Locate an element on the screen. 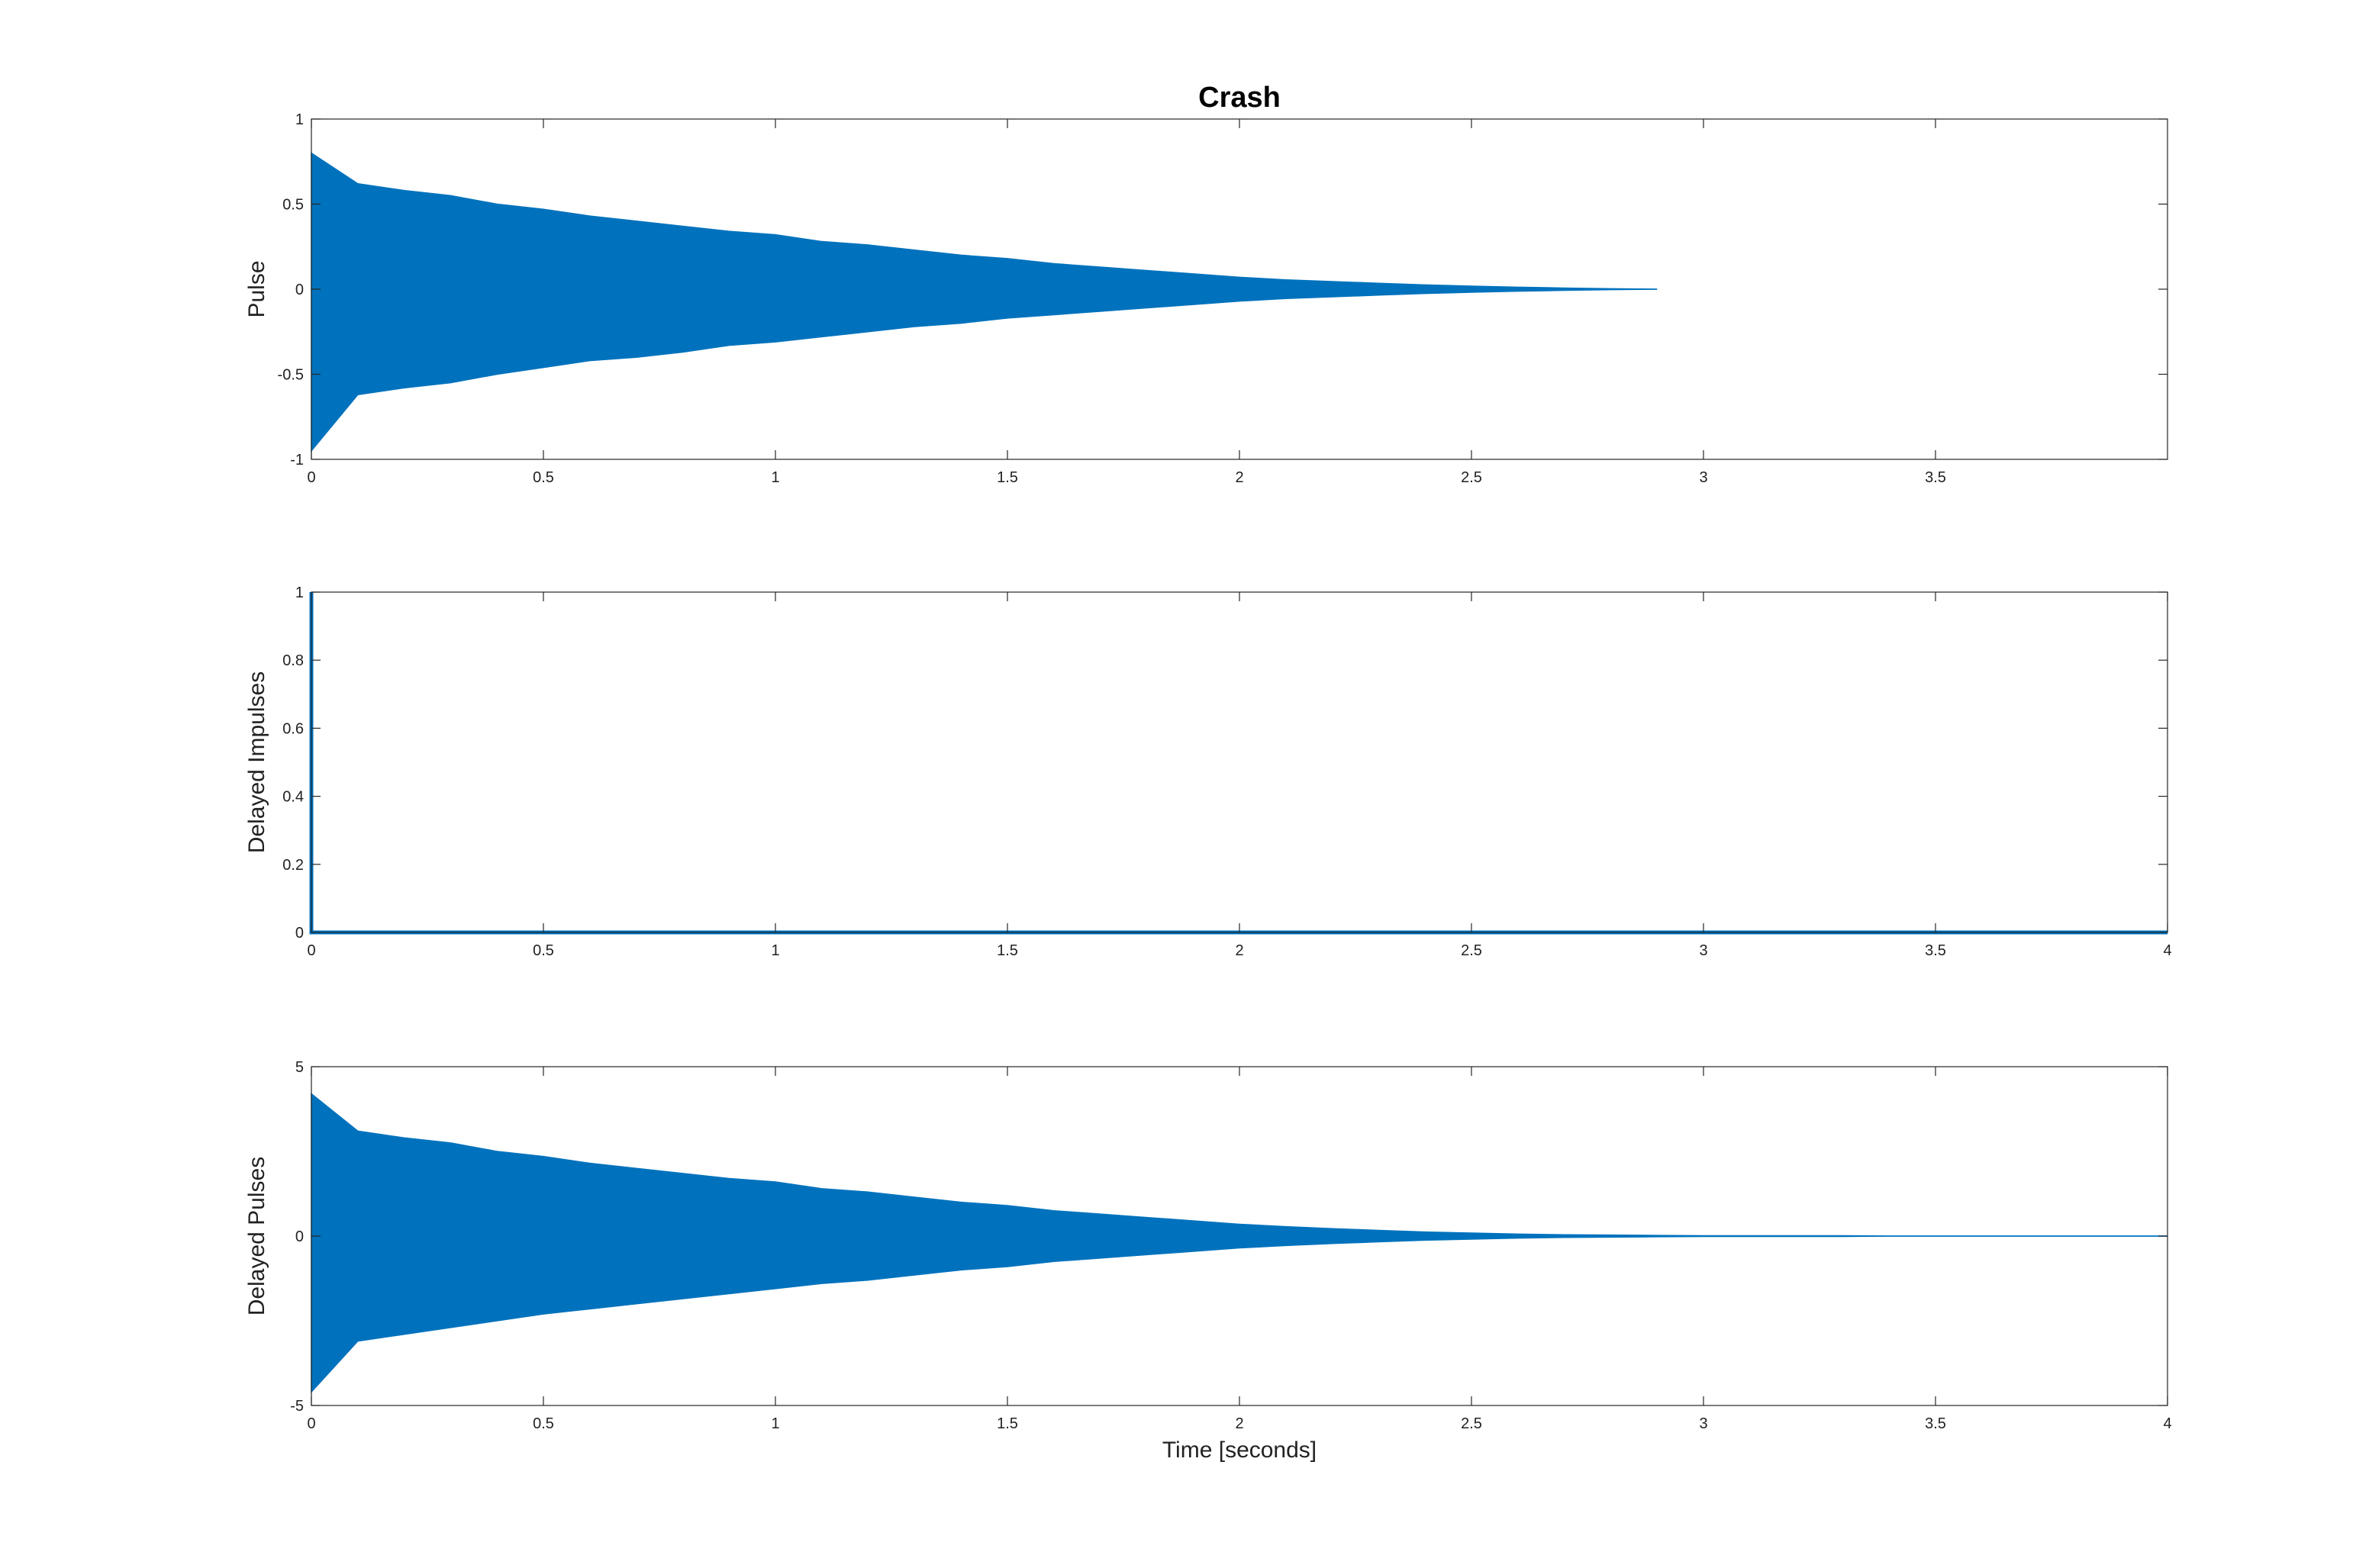 The width and height of the screenshot is (2369, 1568). y-axis-label: Delayed Pulses is located at coordinates (256, 1236).